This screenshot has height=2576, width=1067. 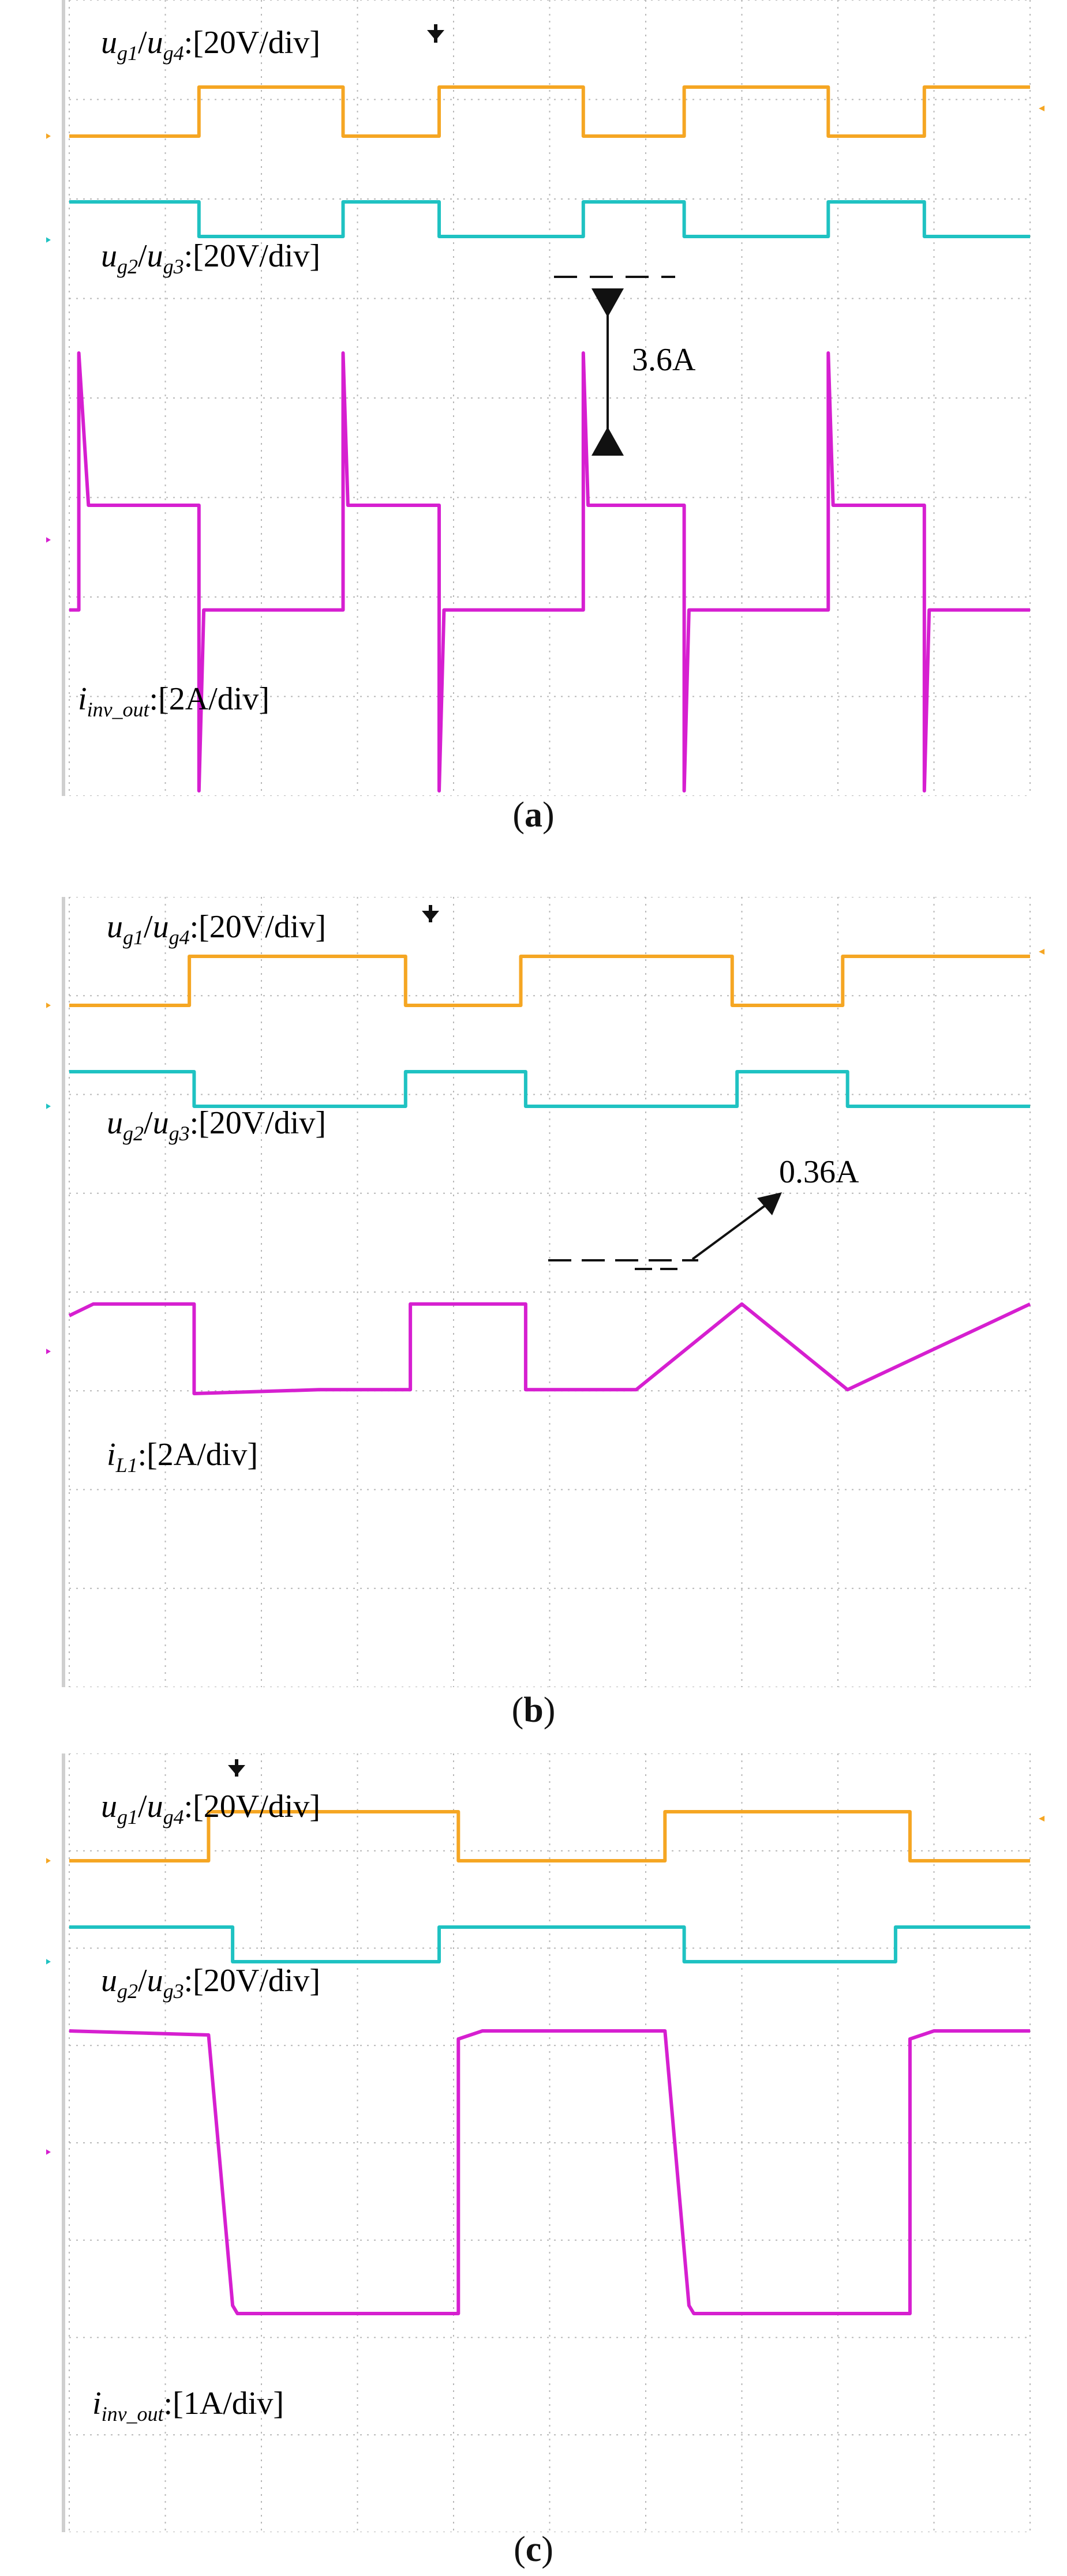 I want to click on caption-b: (b), so click(x=533, y=1711).